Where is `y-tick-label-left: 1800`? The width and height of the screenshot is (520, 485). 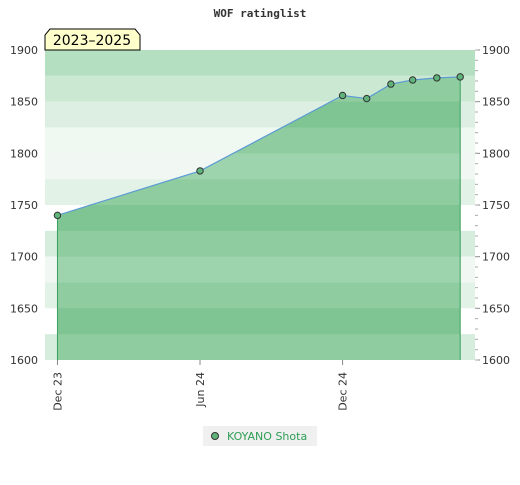 y-tick-label-left: 1800 is located at coordinates (24, 153).